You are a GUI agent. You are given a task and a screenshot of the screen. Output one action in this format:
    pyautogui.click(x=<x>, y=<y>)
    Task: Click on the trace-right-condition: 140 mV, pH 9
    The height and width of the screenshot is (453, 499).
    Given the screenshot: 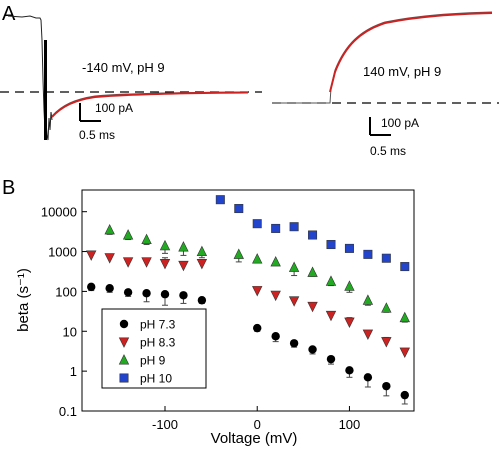 What is the action you would take?
    pyautogui.click(x=402, y=71)
    